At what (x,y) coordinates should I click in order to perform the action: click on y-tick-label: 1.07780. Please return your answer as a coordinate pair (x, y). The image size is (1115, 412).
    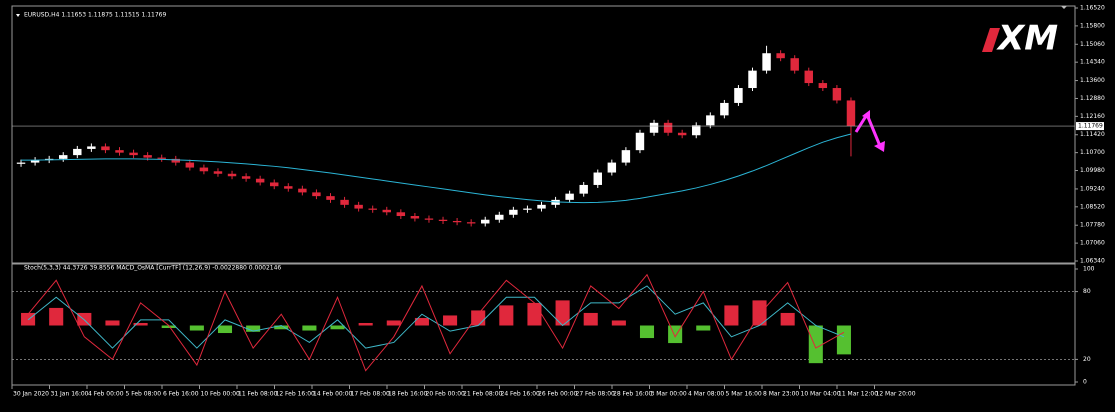
    Looking at the image, I should click on (1092, 225).